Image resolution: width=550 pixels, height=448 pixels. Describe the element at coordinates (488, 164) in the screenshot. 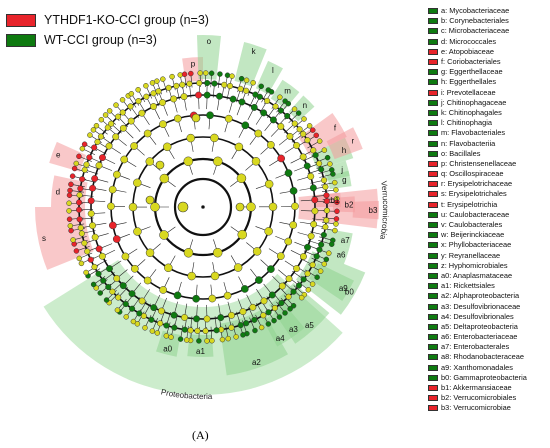

I see `taxon-legend-item-p: p: Christensenellaceae` at that location.